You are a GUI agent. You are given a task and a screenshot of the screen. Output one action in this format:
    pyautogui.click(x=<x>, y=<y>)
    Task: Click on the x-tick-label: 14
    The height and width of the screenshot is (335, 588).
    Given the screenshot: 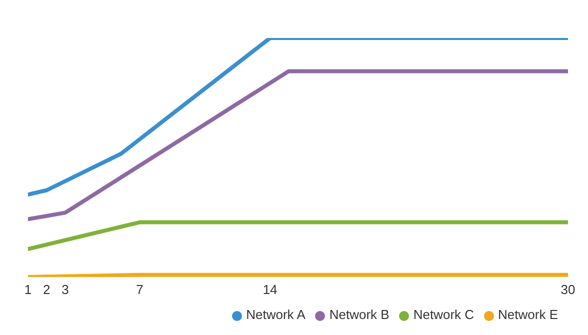 What is the action you would take?
    pyautogui.click(x=270, y=290)
    